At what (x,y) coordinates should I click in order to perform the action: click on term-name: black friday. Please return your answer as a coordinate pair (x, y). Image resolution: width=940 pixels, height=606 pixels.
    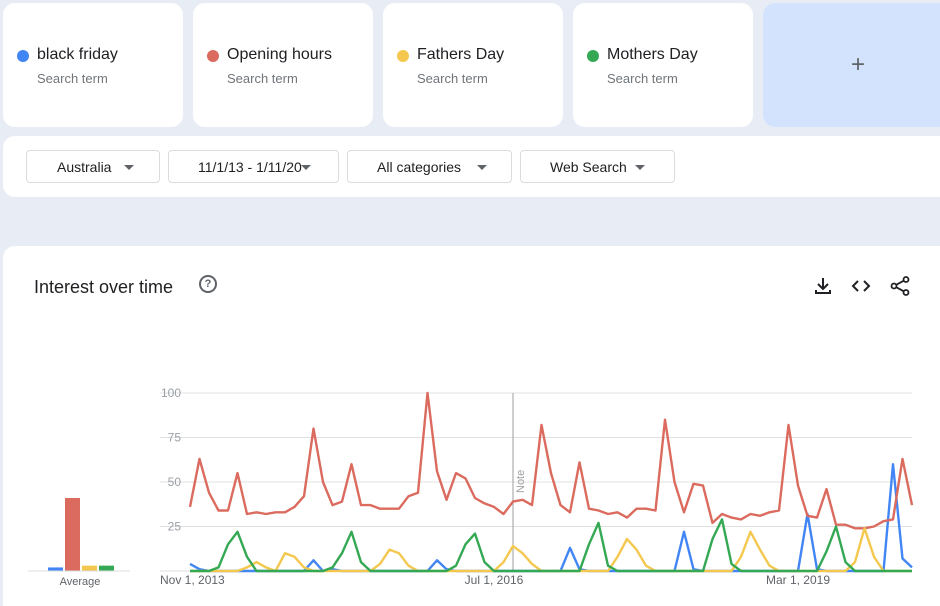
    Looking at the image, I should click on (77, 54).